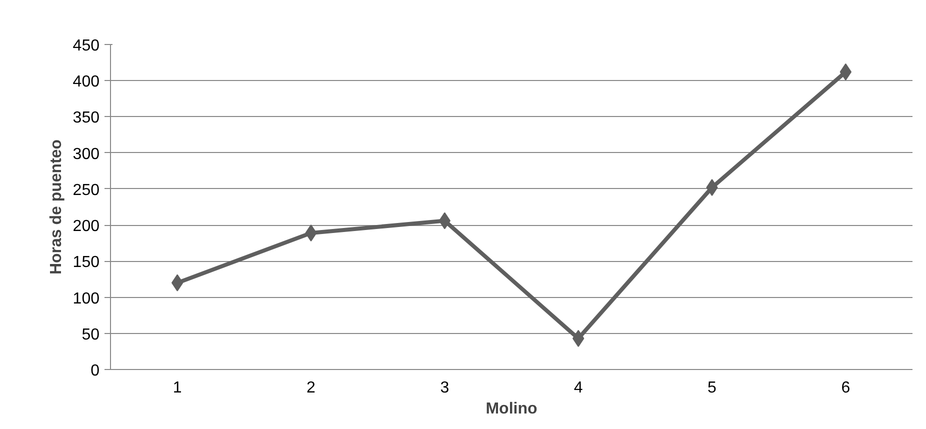 Image resolution: width=926 pixels, height=429 pixels. Describe the element at coordinates (86, 46) in the screenshot. I see `y-tick-label: 450` at that location.